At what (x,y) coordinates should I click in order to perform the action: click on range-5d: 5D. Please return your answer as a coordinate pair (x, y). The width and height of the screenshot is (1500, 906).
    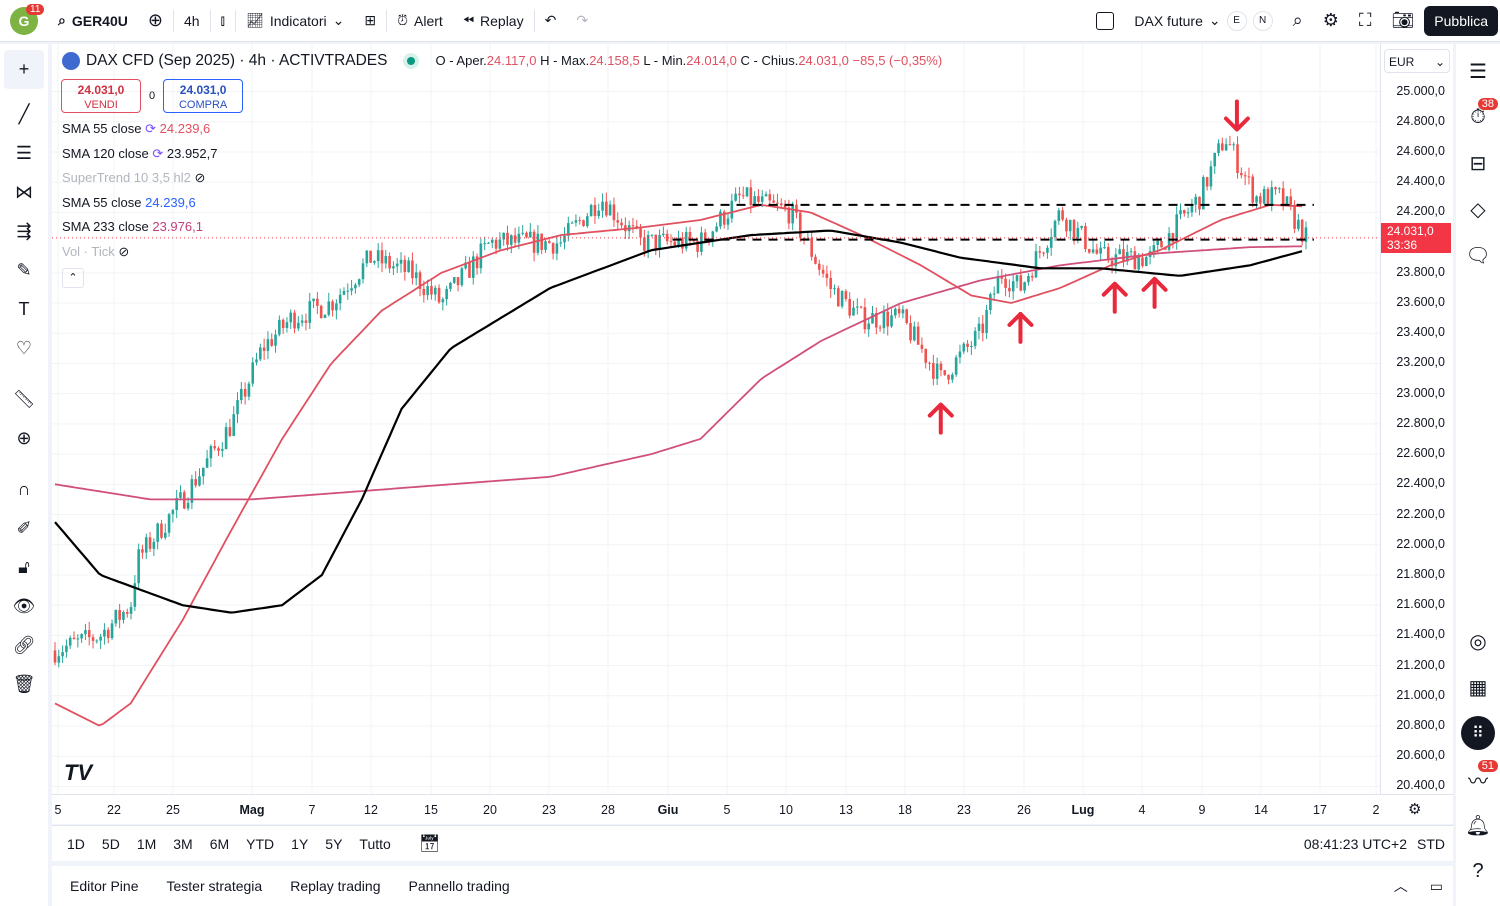
    Looking at the image, I should click on (110, 843).